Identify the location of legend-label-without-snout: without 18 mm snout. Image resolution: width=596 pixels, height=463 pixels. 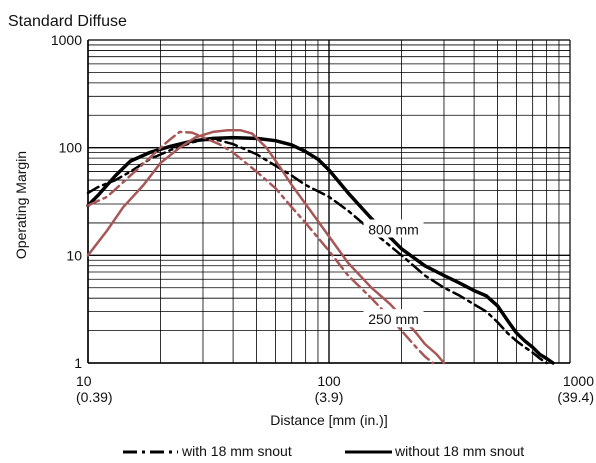
(459, 451).